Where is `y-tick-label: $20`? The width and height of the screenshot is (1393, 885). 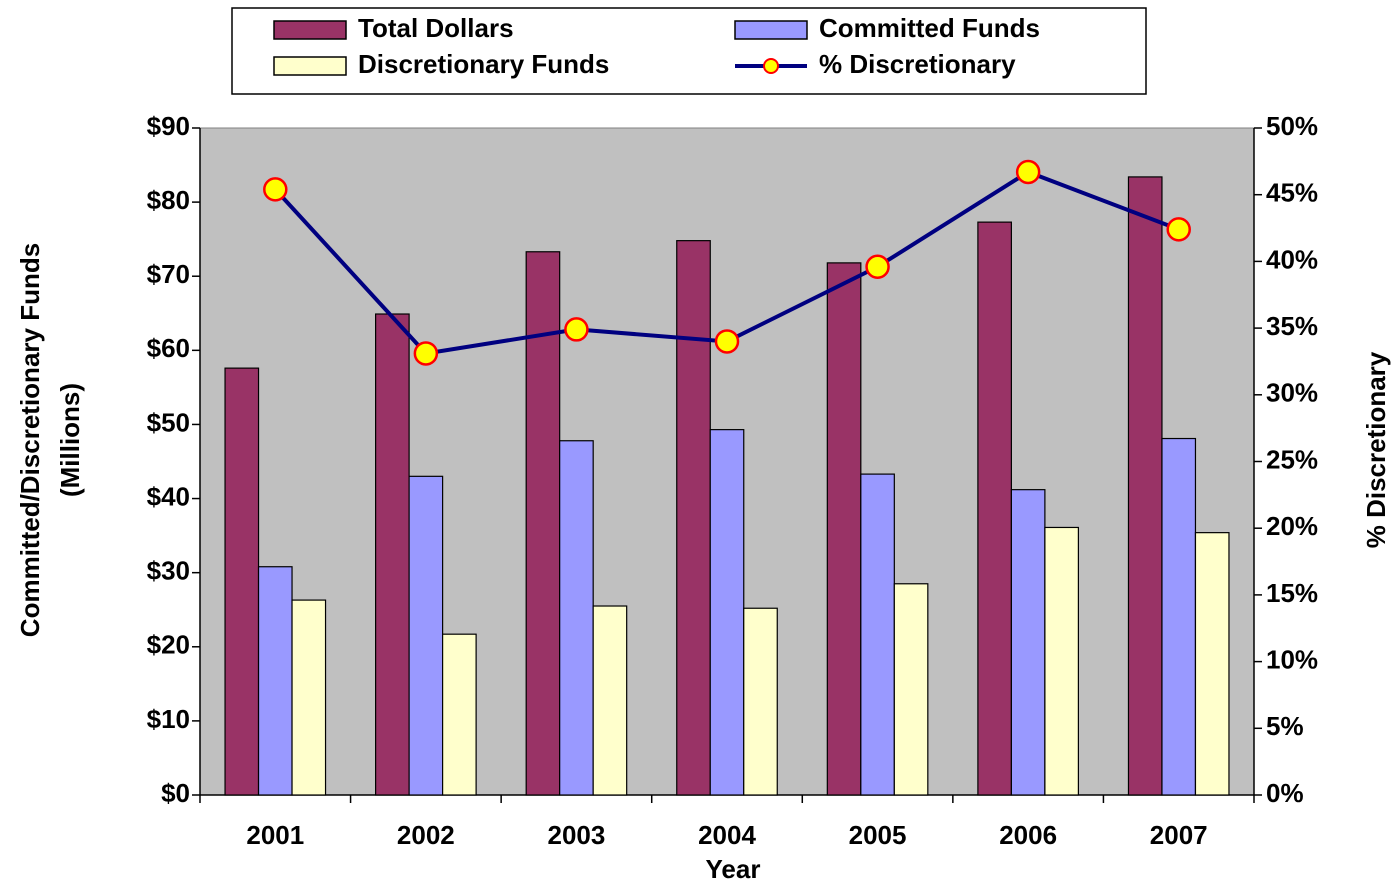 y-tick-label: $20 is located at coordinates (168, 645).